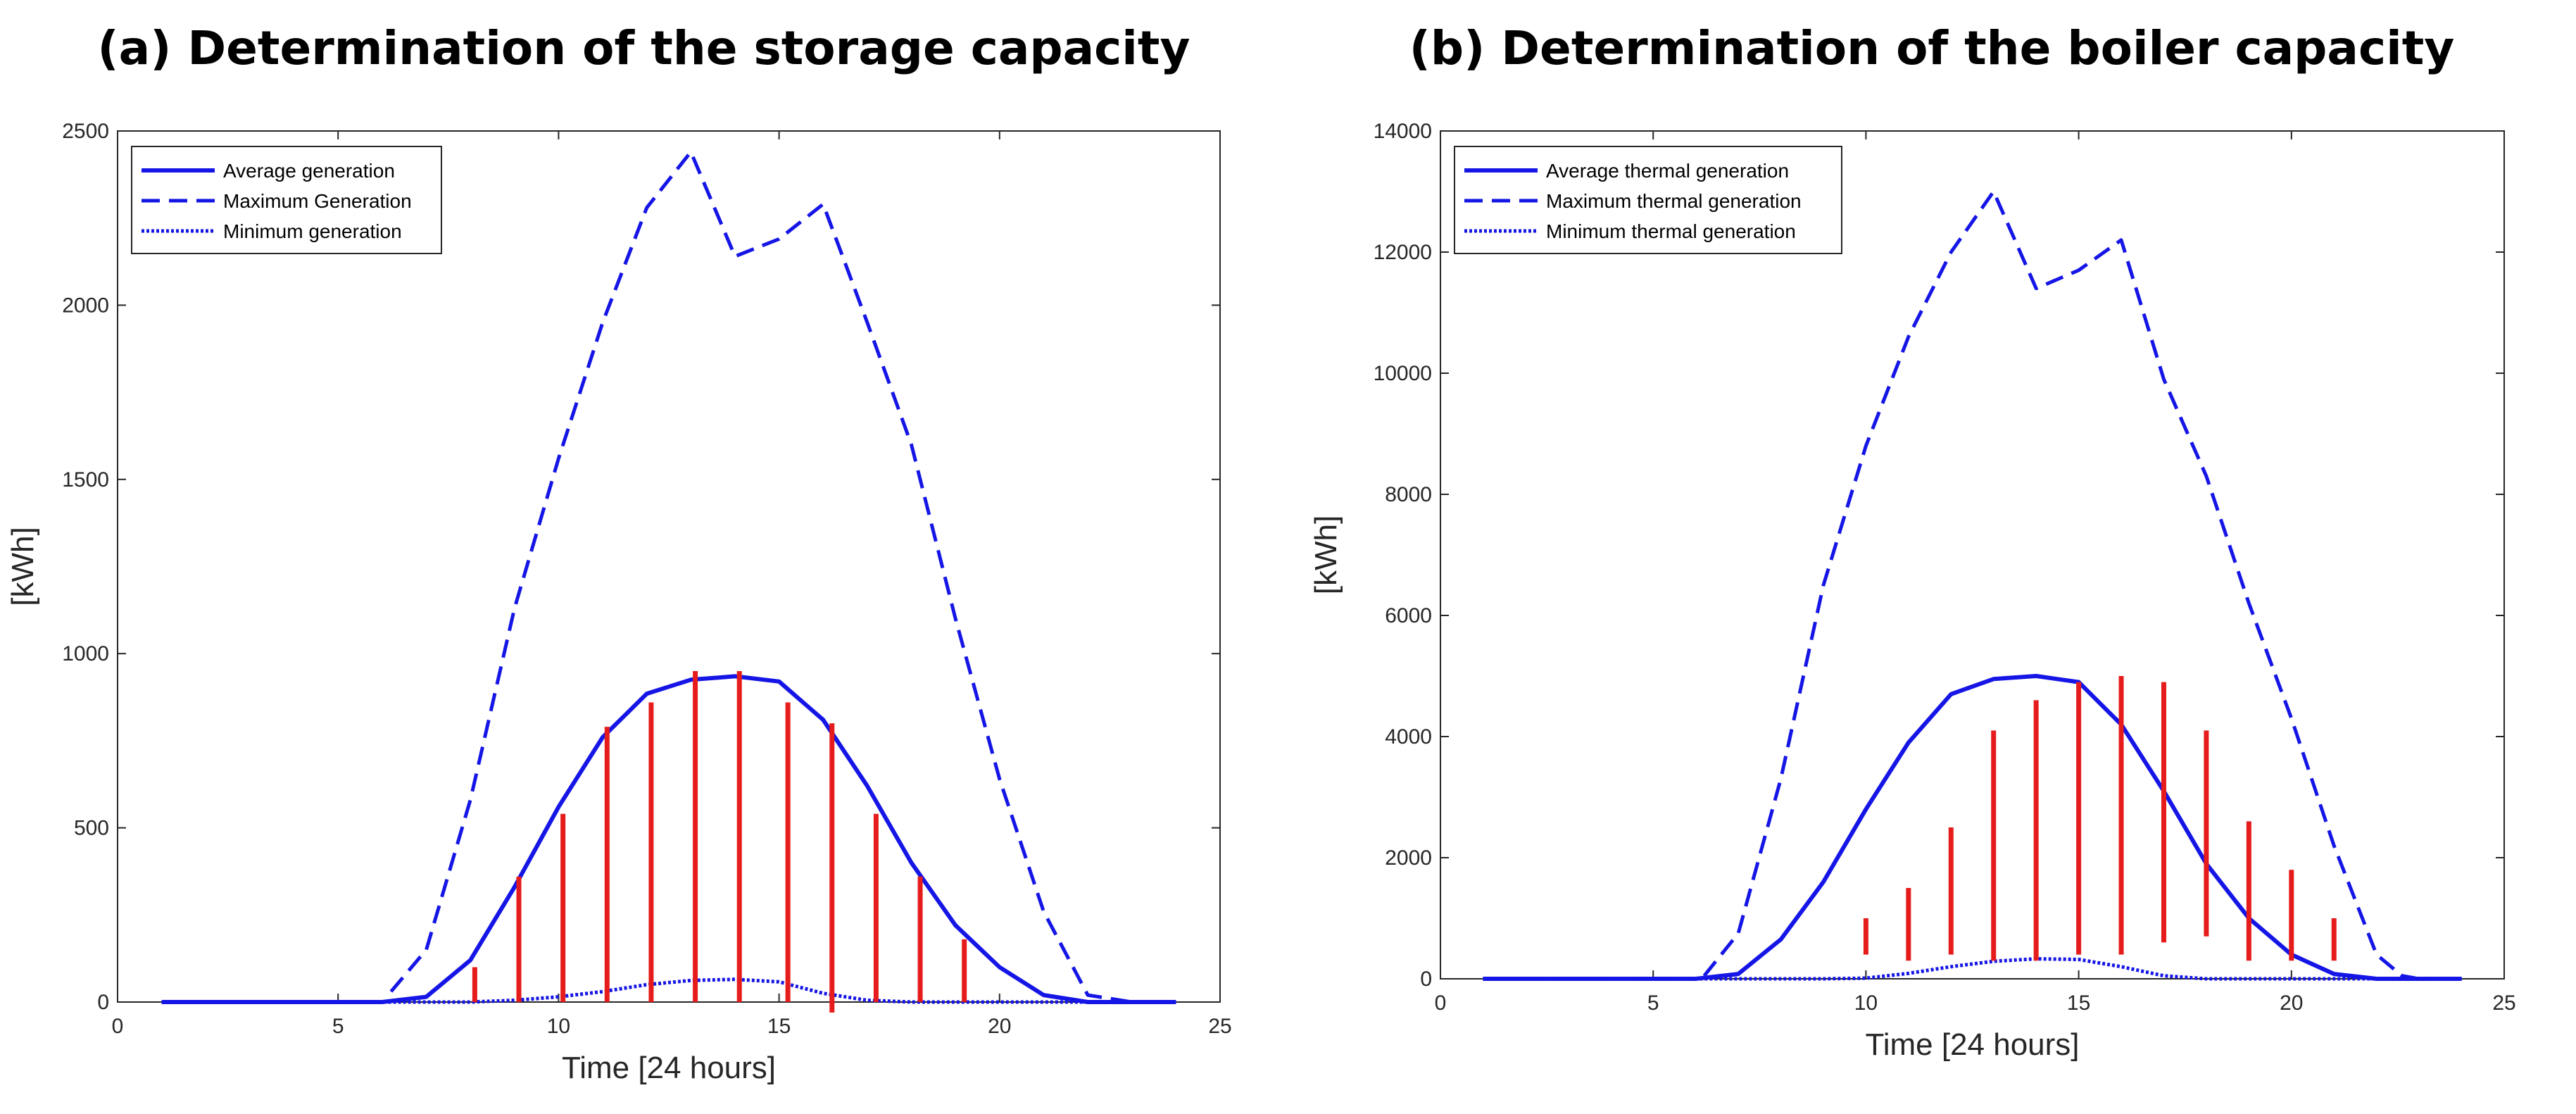  Describe the element at coordinates (313, 231) in the screenshot. I see `legend-label: Minimum generation` at that location.